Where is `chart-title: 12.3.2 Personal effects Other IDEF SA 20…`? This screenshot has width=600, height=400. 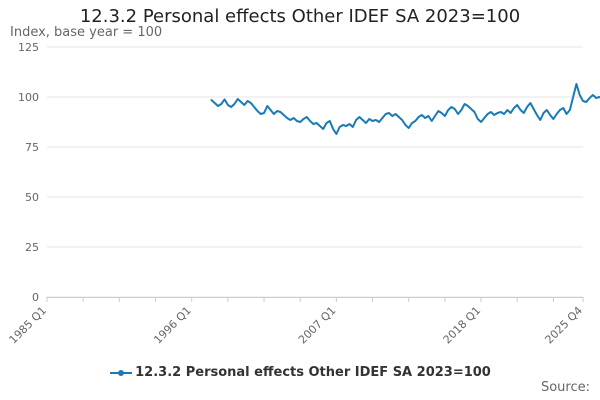 chart-title: 12.3.2 Personal effects Other IDEF SA 20… is located at coordinates (300, 16).